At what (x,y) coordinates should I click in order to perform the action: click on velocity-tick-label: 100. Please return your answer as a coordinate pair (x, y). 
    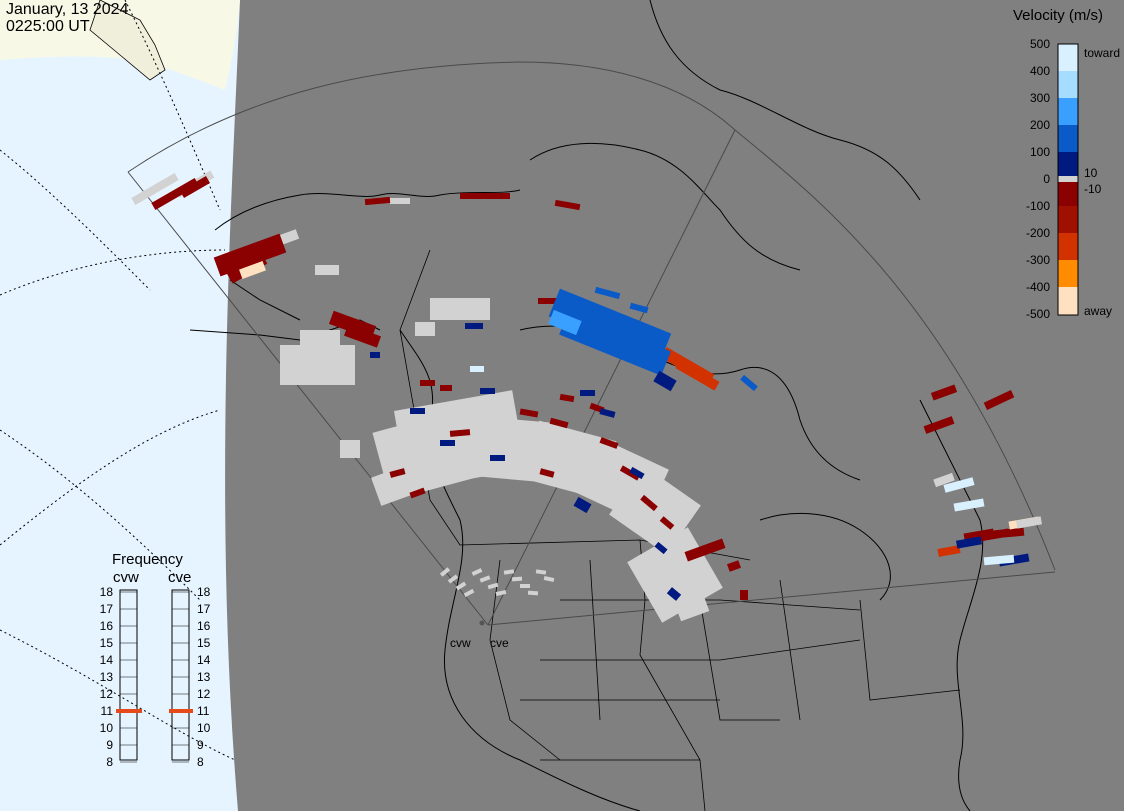
    Looking at the image, I should click on (1040, 152).